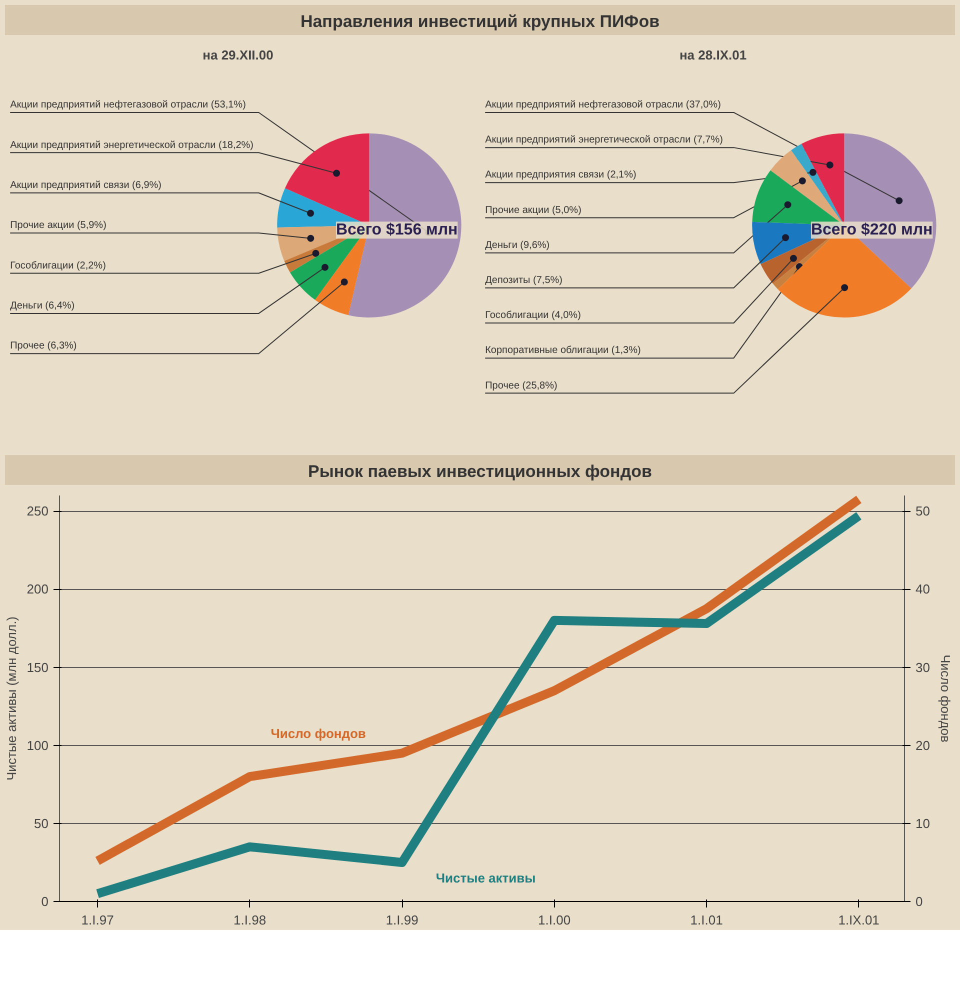 The height and width of the screenshot is (994, 960). What do you see at coordinates (37, 667) in the screenshot?
I see `y-tick-label: 150` at bounding box center [37, 667].